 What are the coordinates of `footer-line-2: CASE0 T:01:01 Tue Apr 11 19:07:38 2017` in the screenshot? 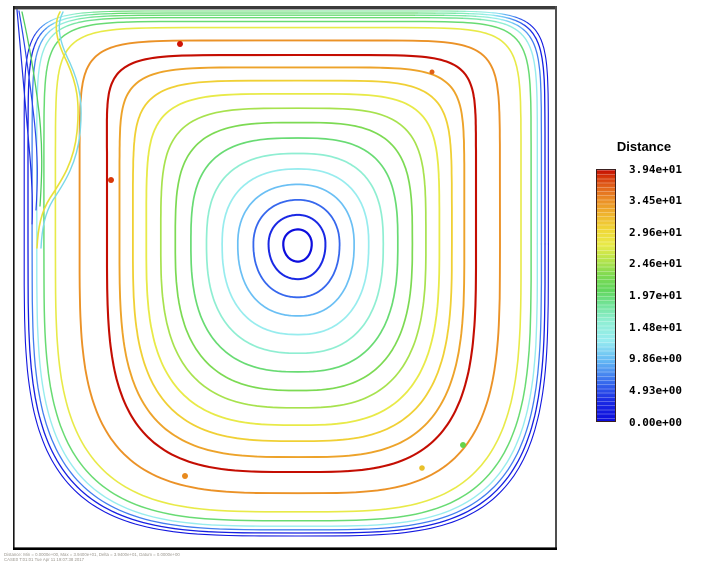 It's located at (44, 560).